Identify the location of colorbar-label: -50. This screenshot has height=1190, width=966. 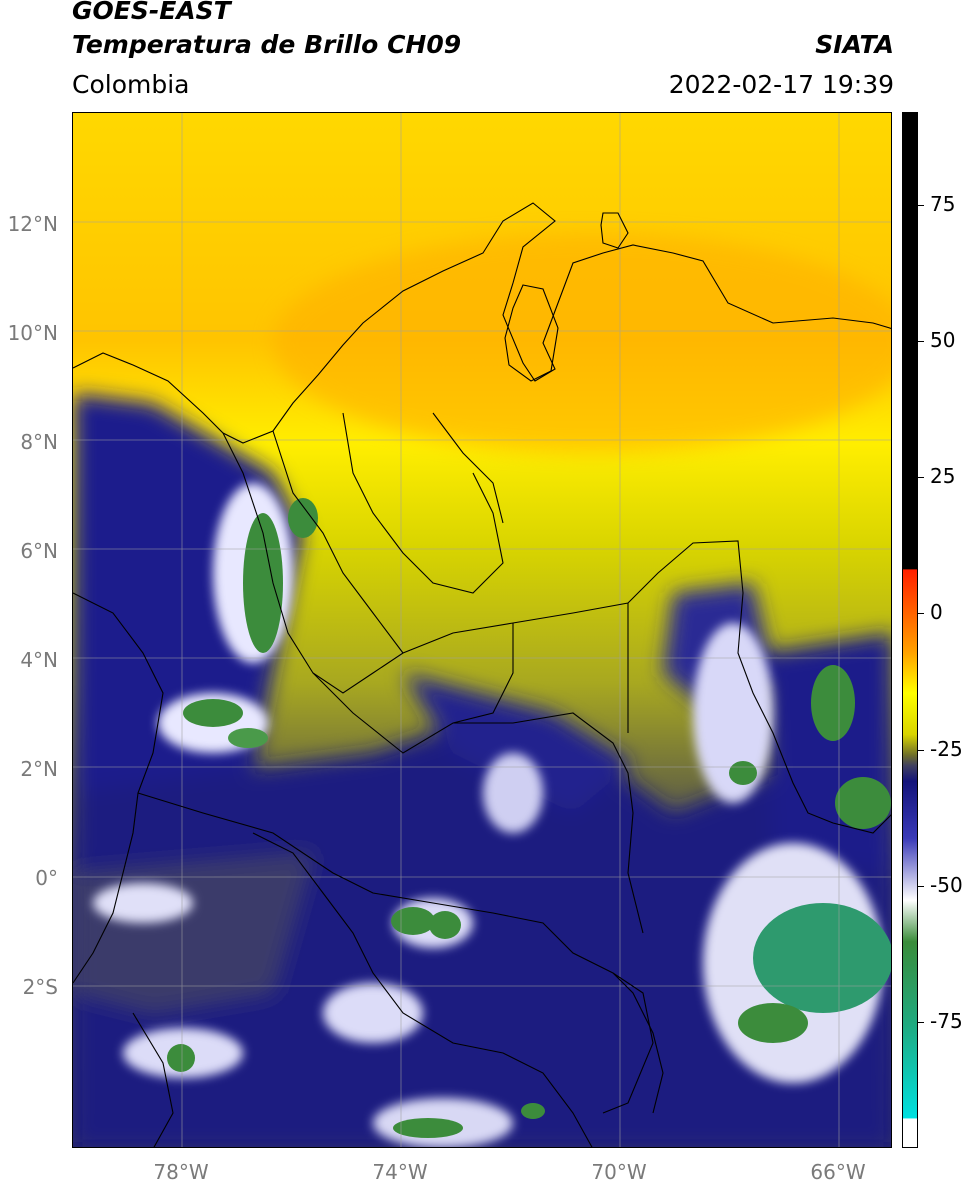
(946, 885).